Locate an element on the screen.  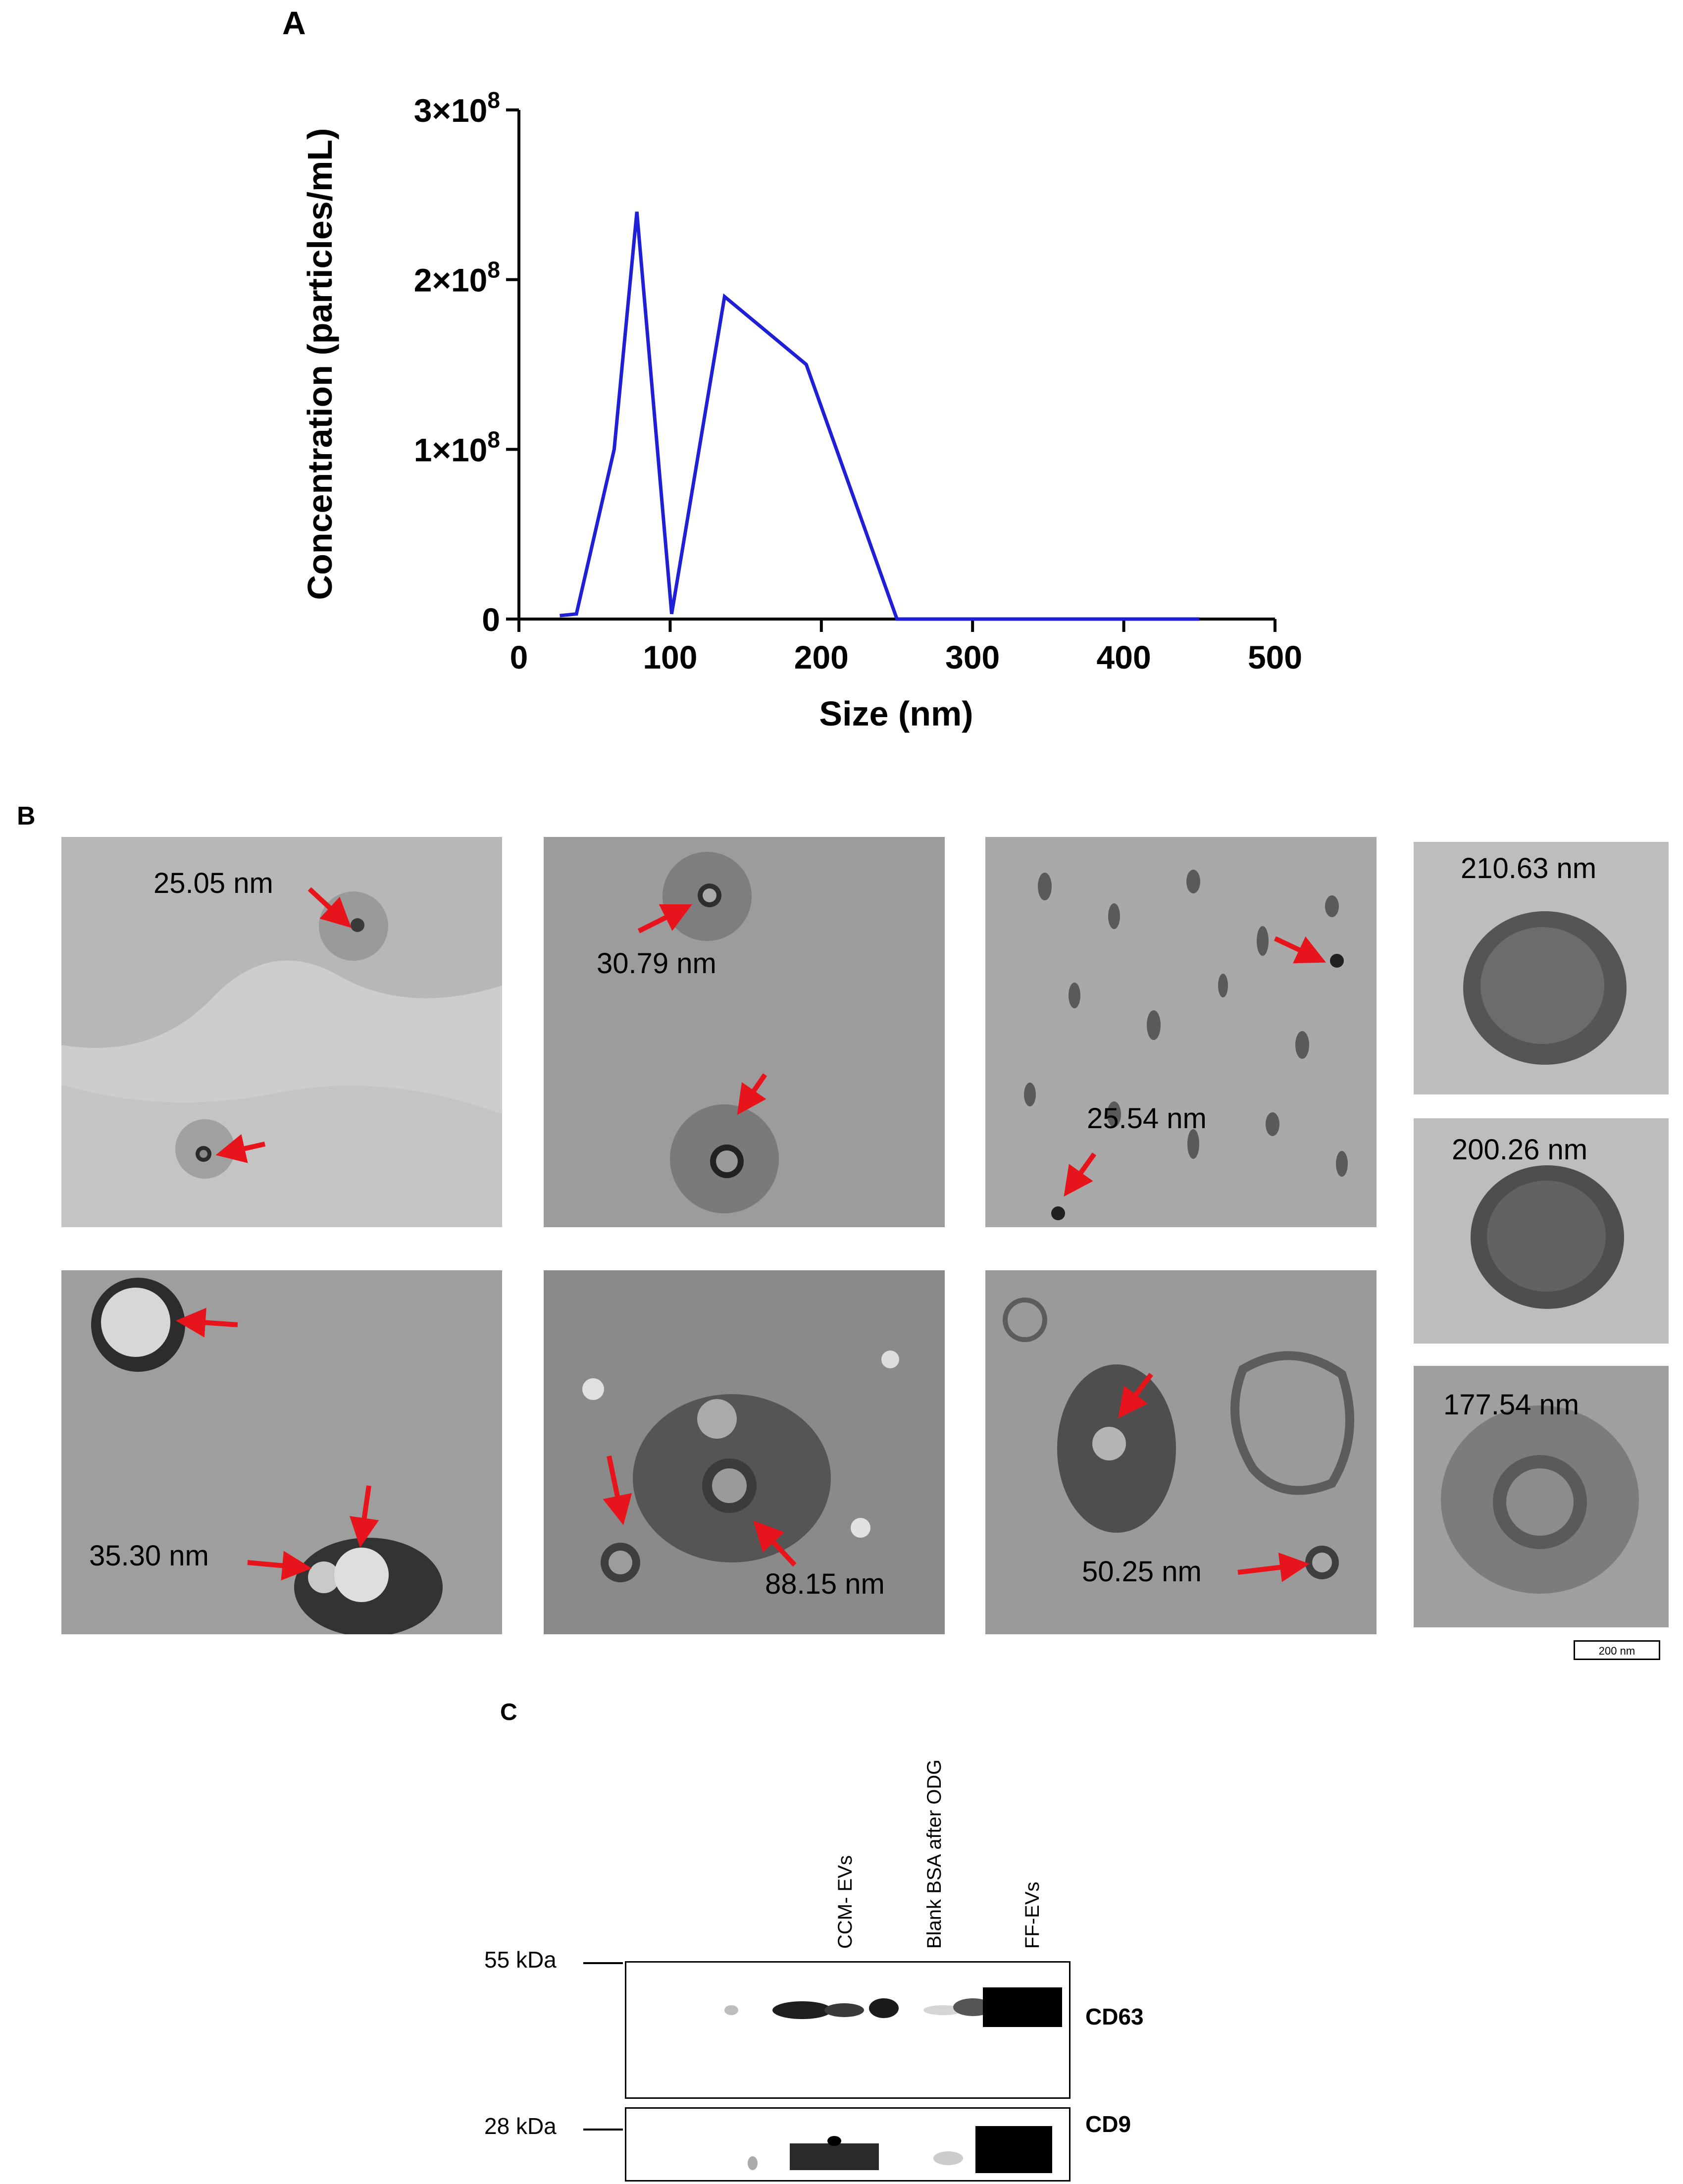
x-tick-label: 200 is located at coordinates (821, 657).